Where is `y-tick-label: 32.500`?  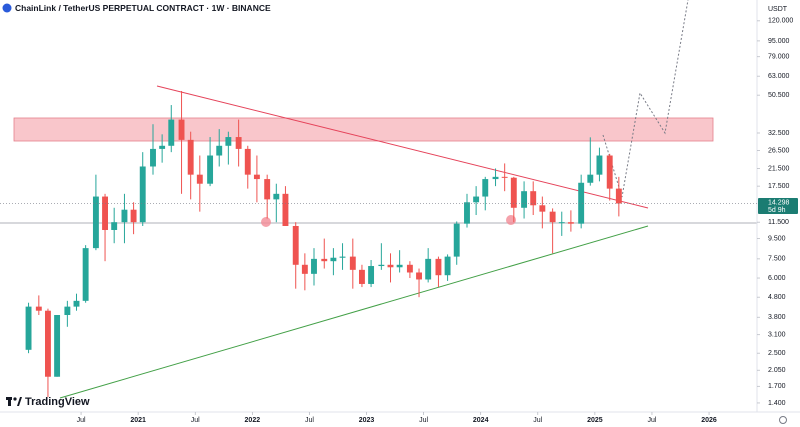 y-tick-label: 32.500 is located at coordinates (779, 133).